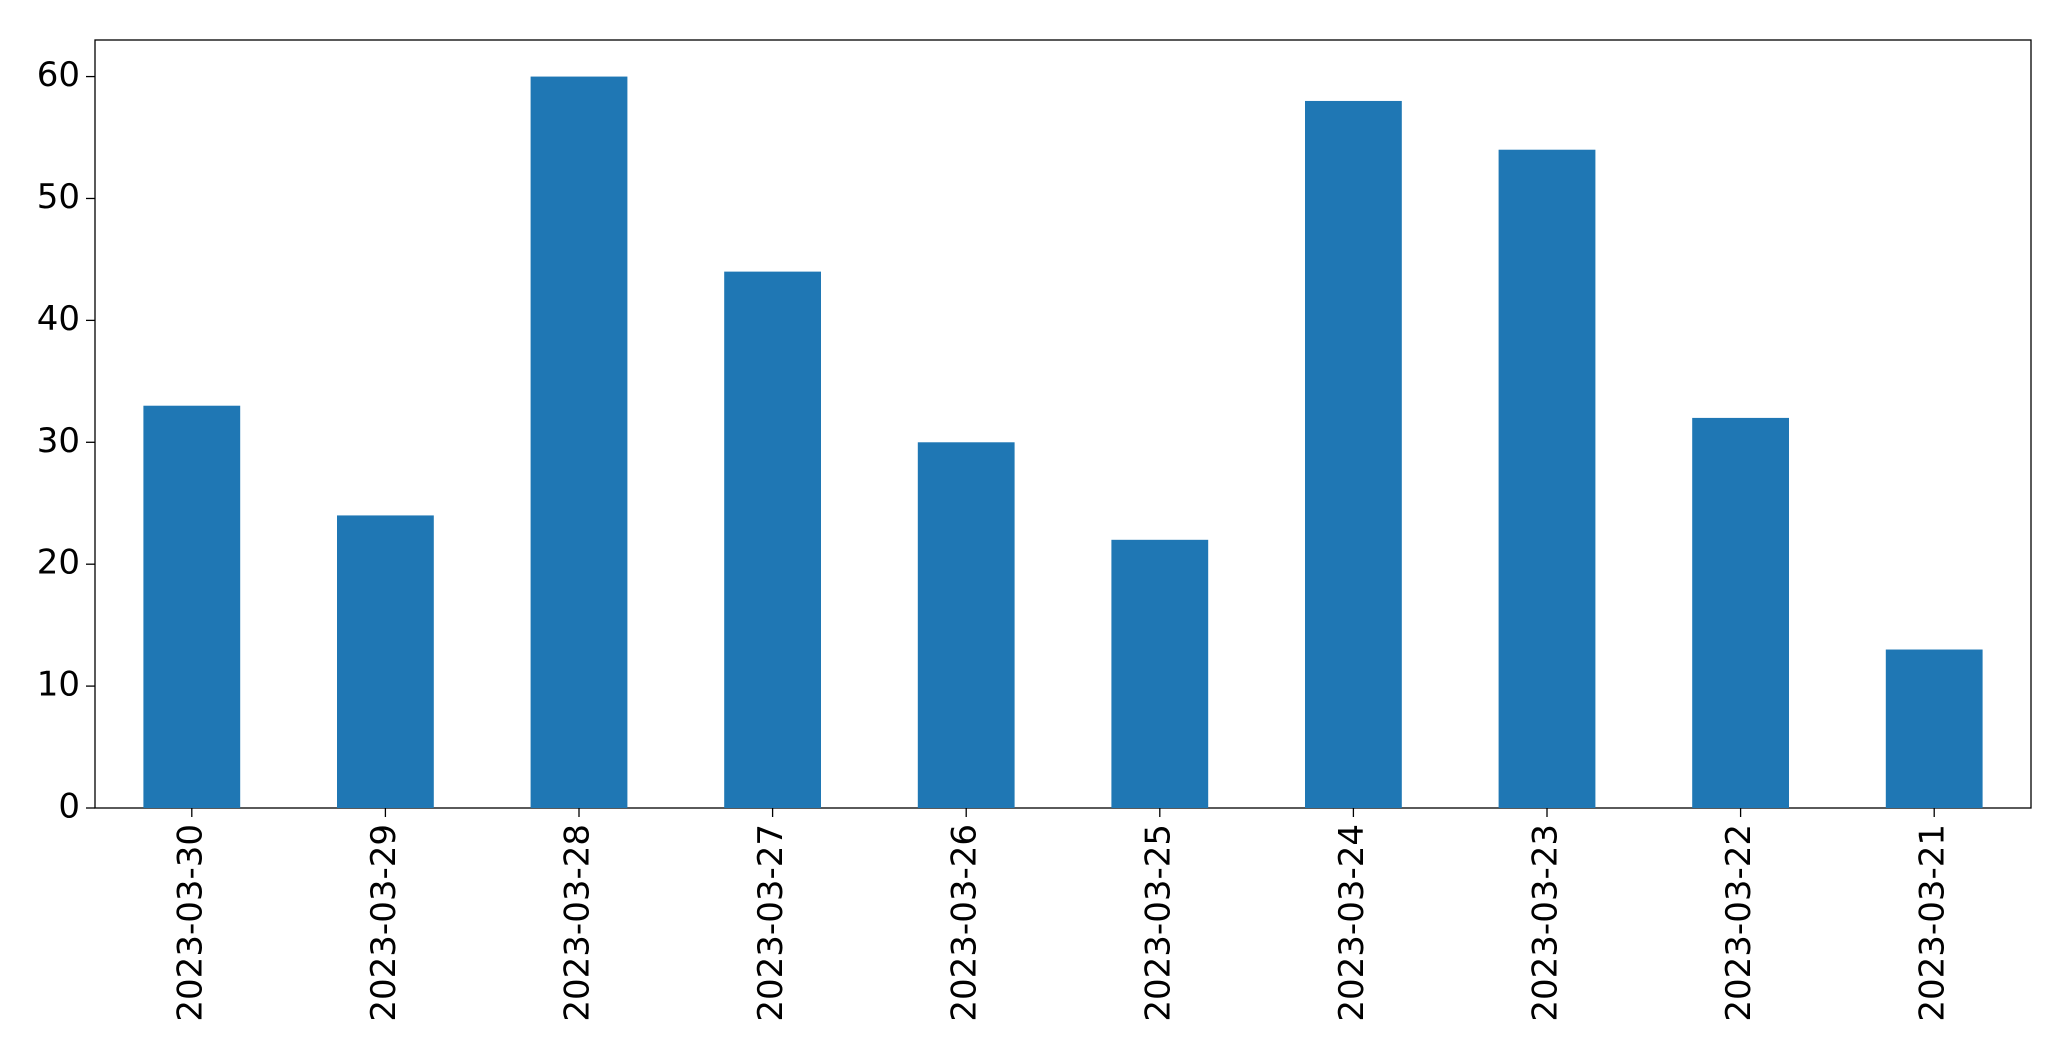  What do you see at coordinates (578, 923) in the screenshot?
I see `x-tick-label: 2023-03-28` at bounding box center [578, 923].